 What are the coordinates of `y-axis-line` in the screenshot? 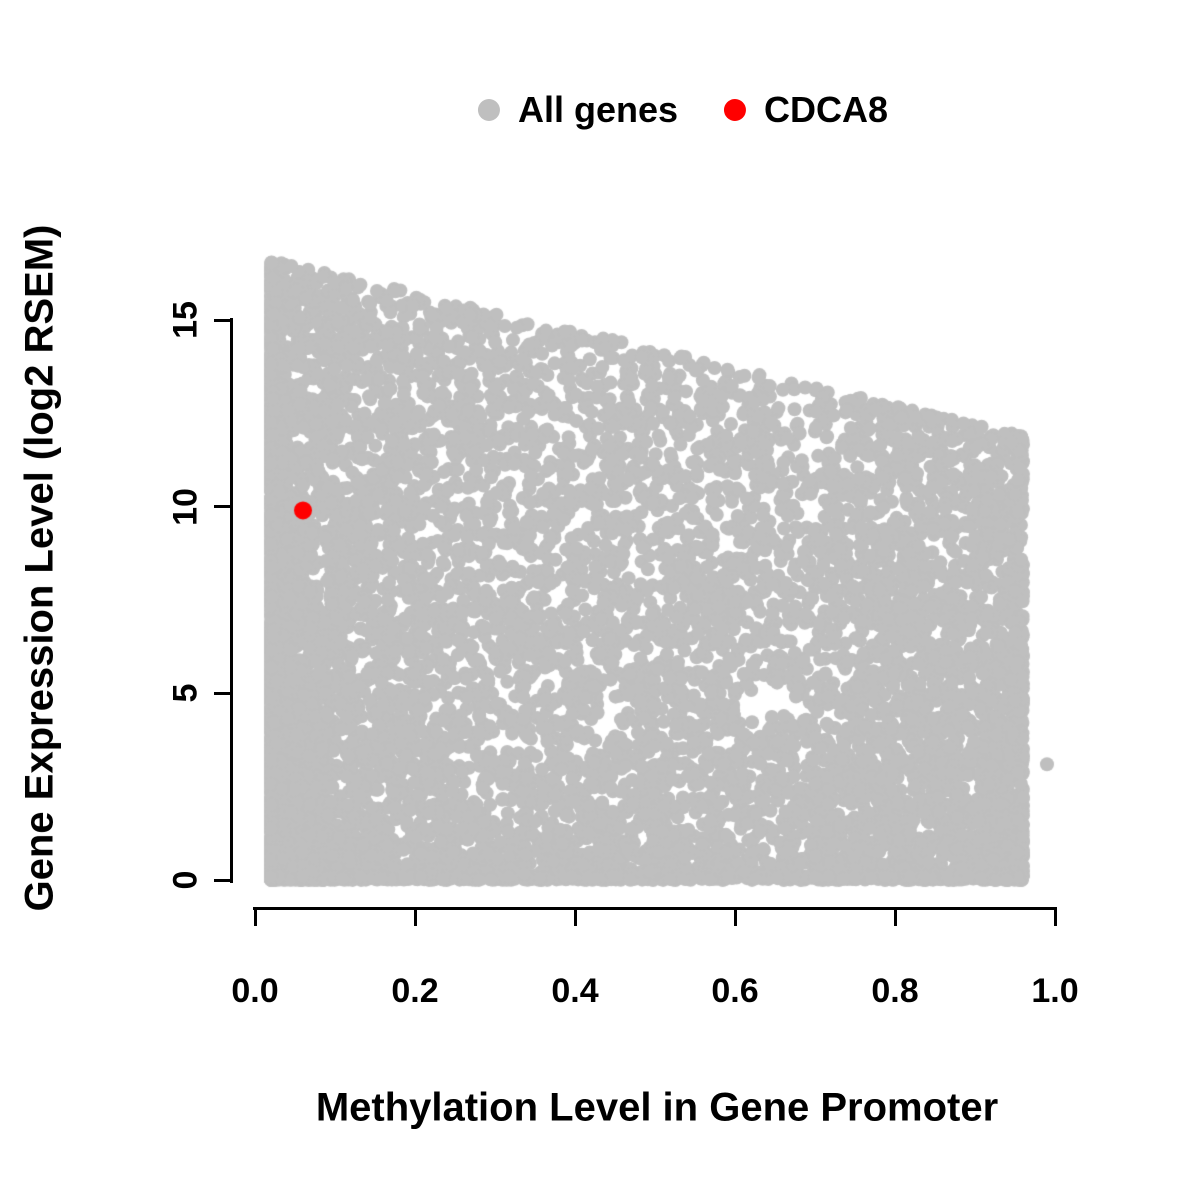 It's located at (231, 600).